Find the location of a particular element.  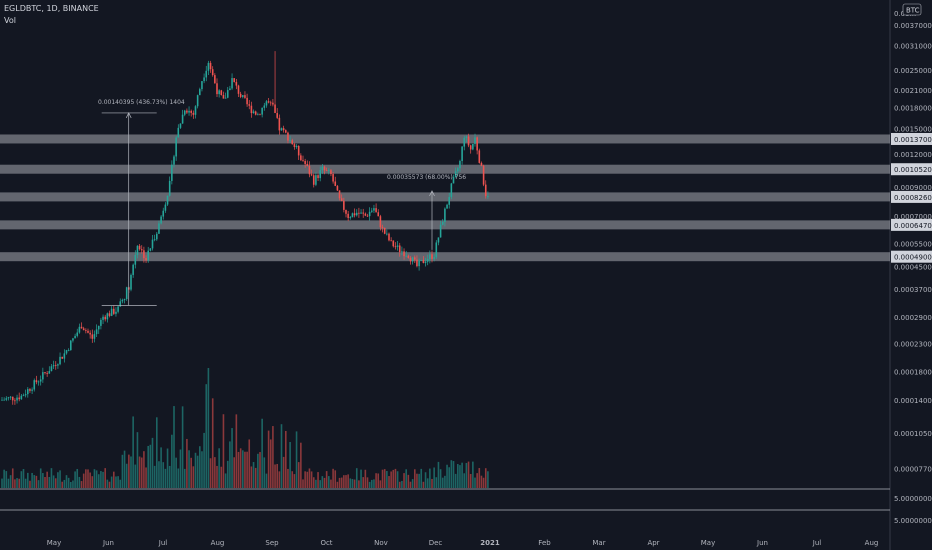

measure-label: 0.00035573 (68.00%) 756 is located at coordinates (426, 177).